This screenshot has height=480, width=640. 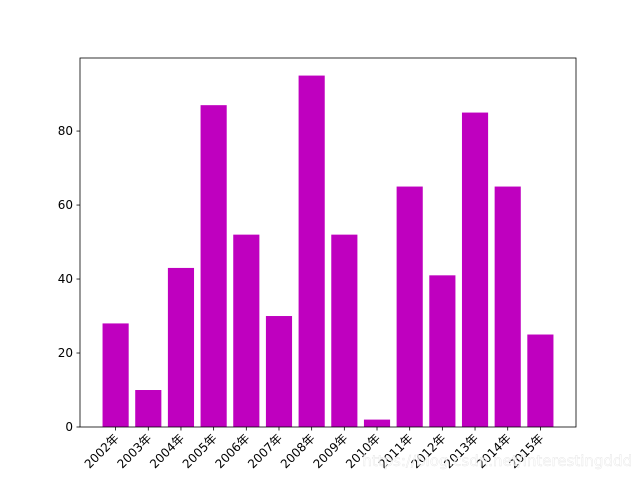 I want to click on y-tick-label: 80, so click(x=65, y=131).